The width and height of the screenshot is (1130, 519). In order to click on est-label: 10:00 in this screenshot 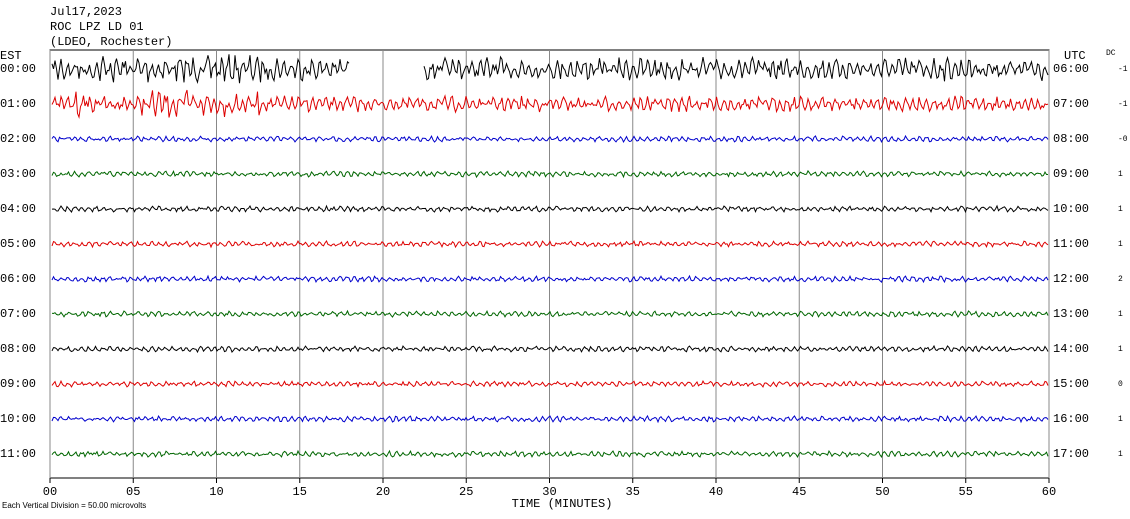, I will do `click(18, 419)`.